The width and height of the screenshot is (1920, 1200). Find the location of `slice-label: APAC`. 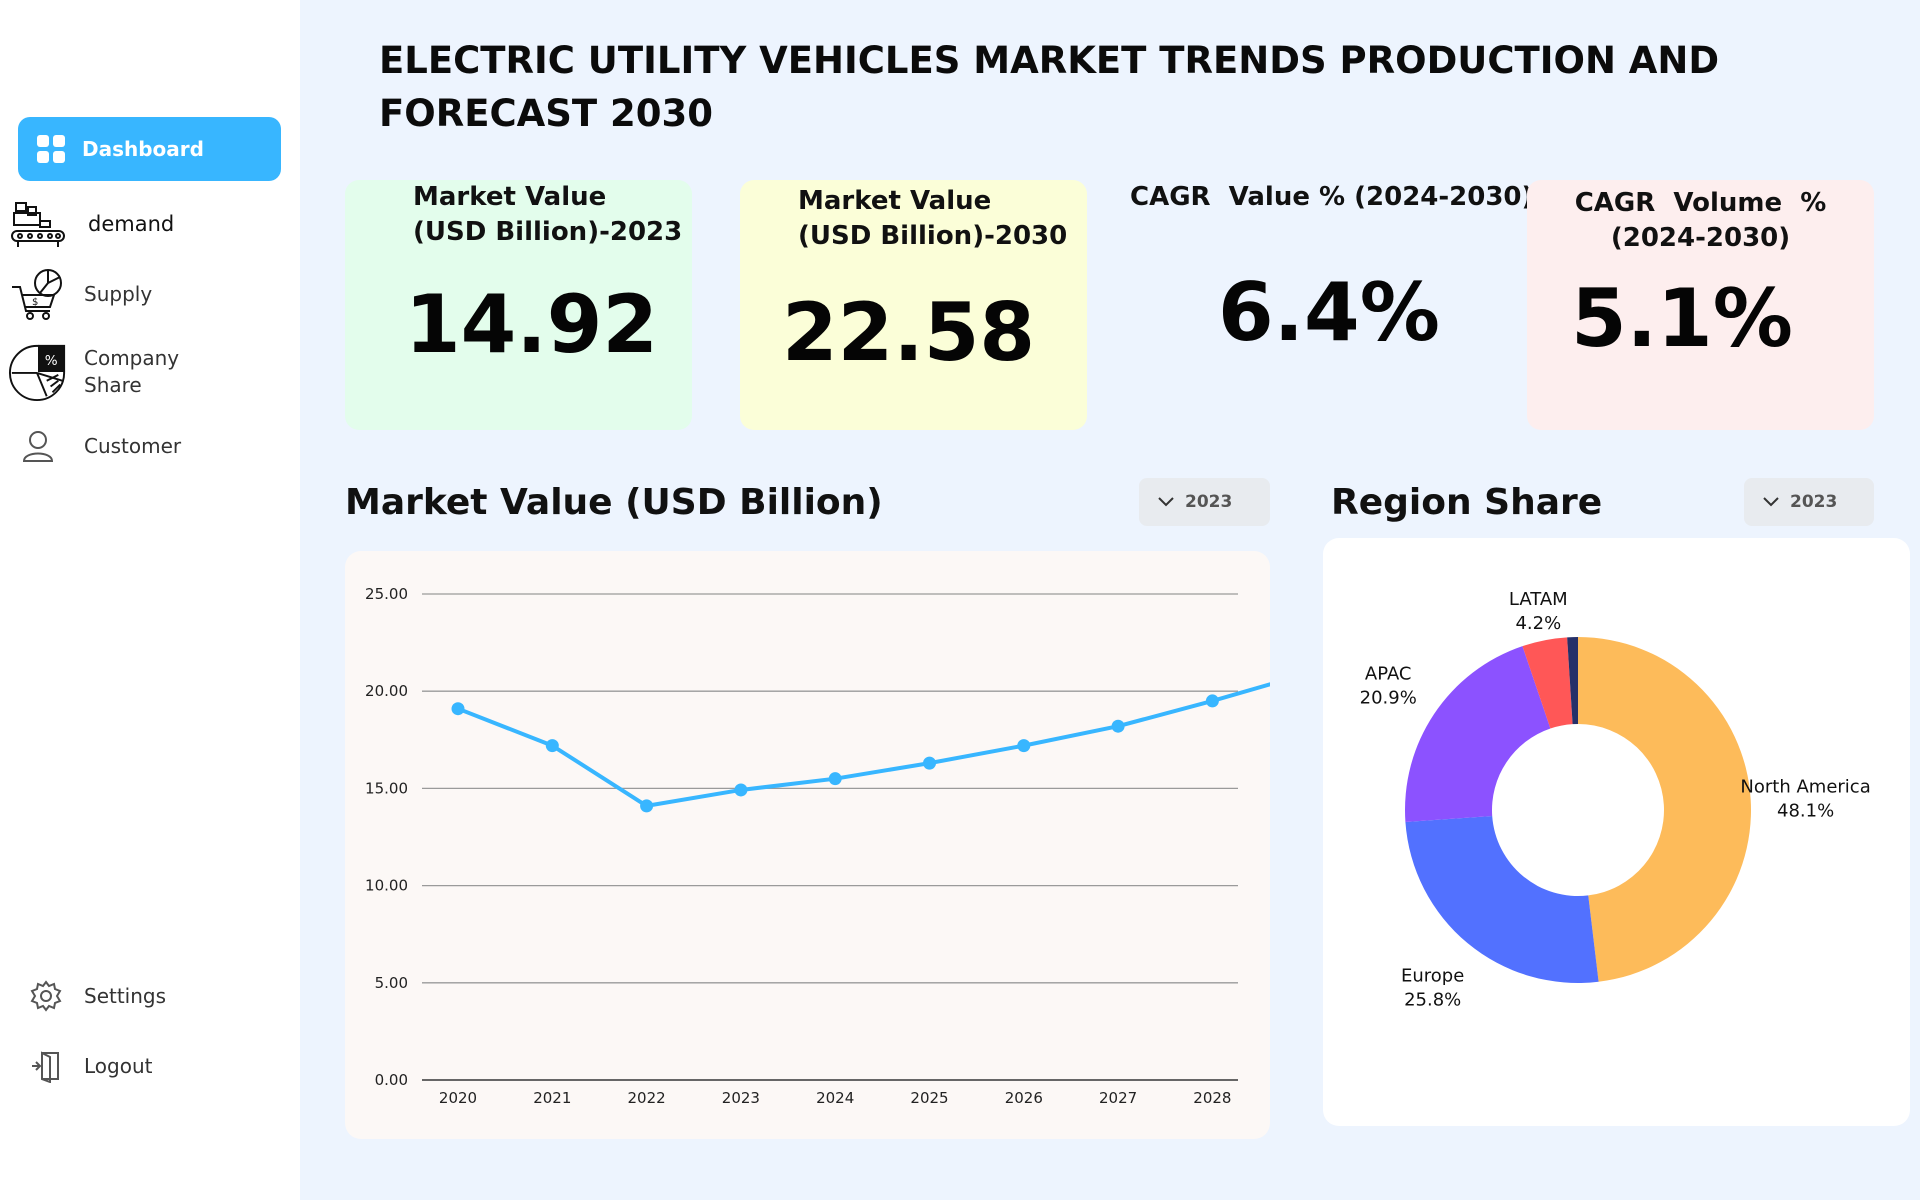

slice-label: APAC is located at coordinates (1388, 674).